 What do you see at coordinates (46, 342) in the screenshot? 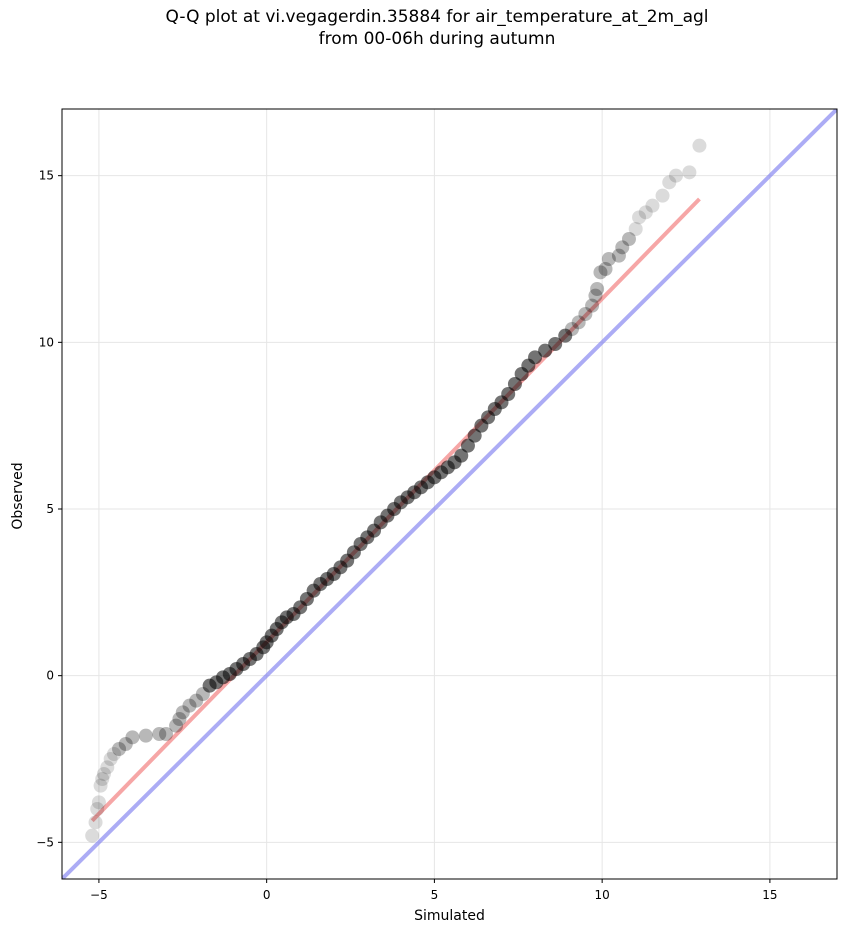
I see `y-tick-label: 10` at bounding box center [46, 342].